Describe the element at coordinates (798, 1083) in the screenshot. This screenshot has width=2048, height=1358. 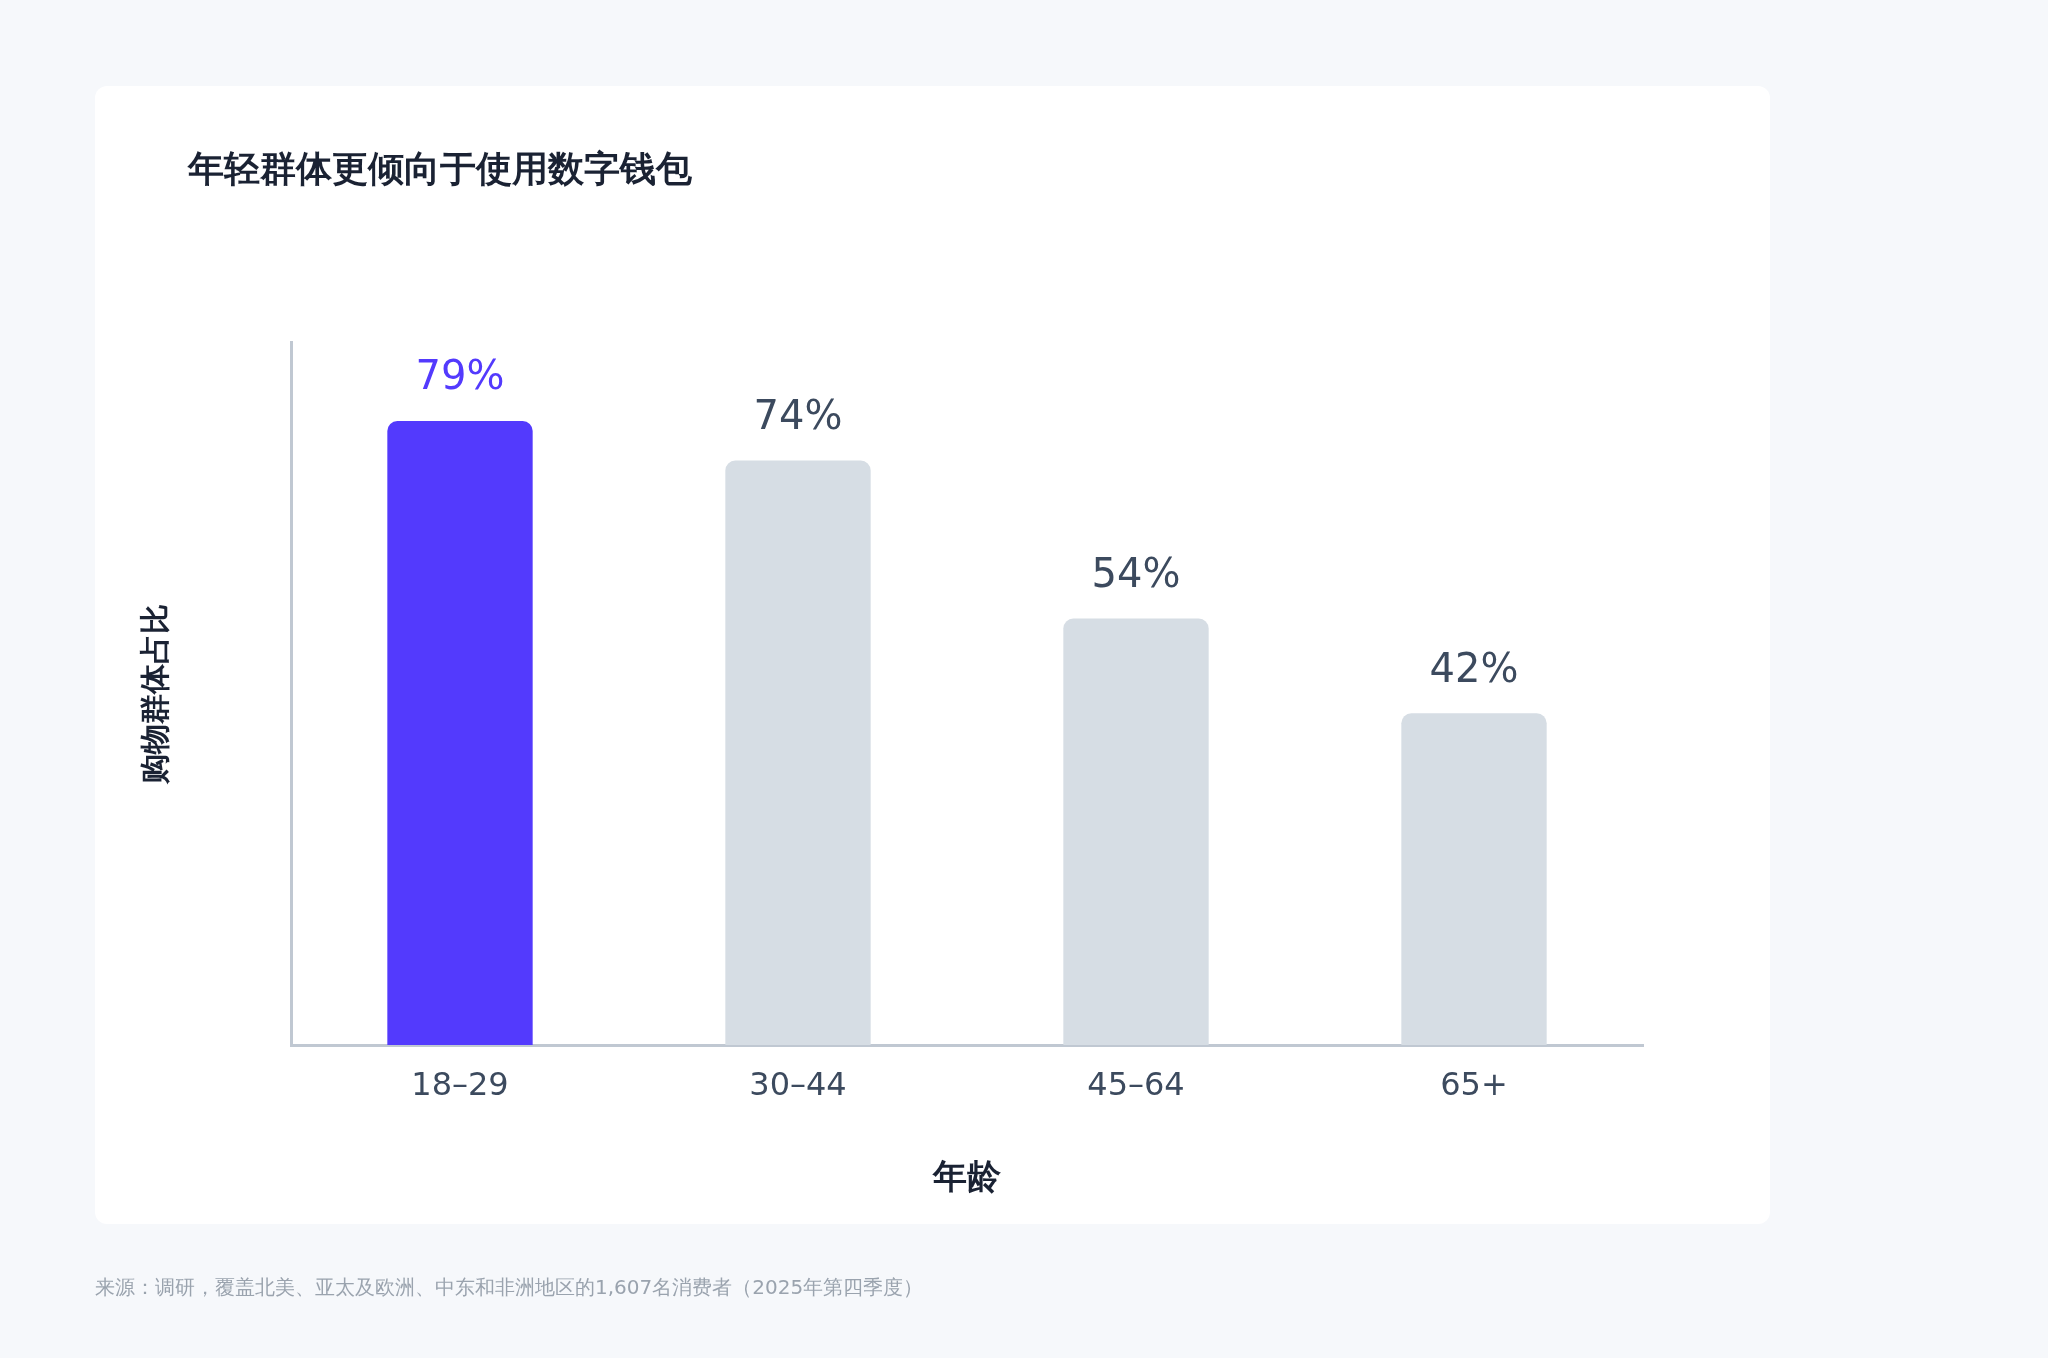
I see `x-tick-label: 30–44` at that location.